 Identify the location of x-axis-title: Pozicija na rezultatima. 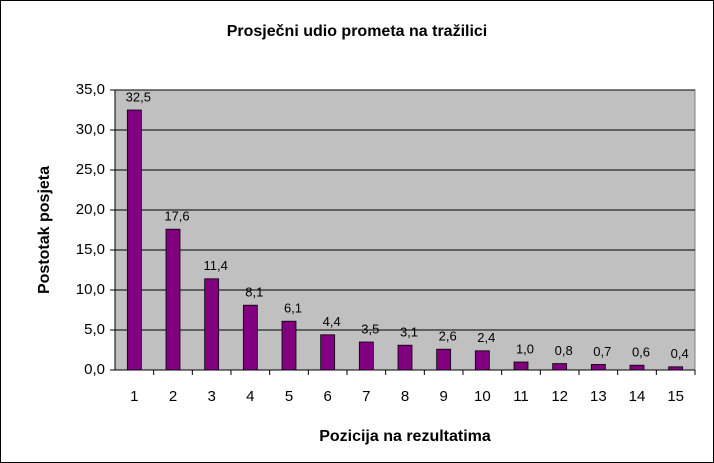
(405, 436).